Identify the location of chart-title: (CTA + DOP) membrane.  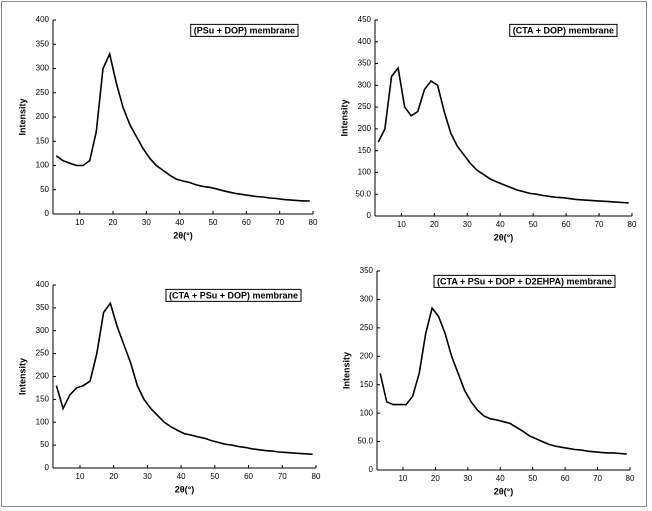
(563, 30).